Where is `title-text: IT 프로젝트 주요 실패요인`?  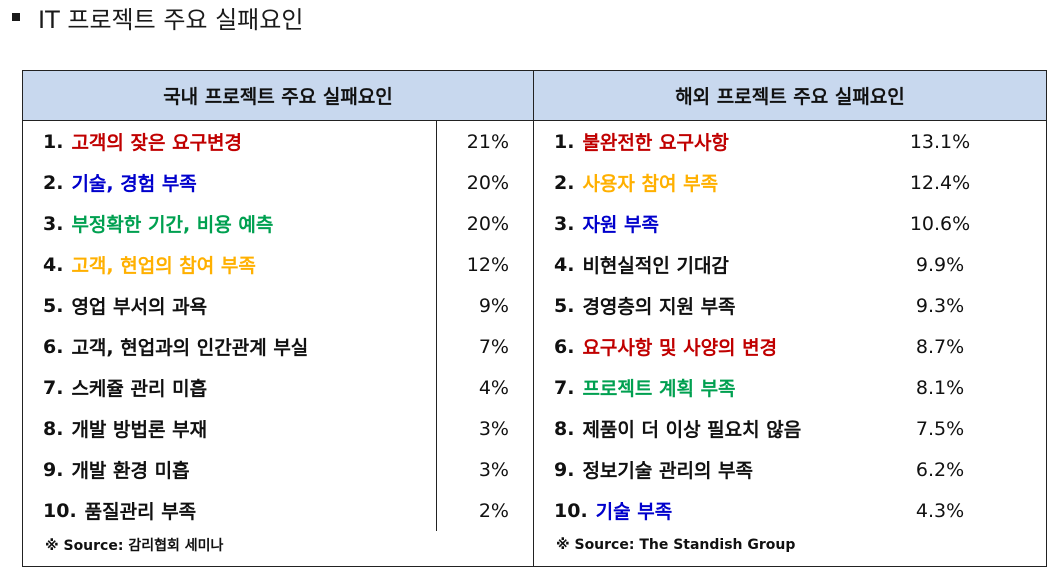
title-text: IT 프로젝트 주요 실패요인 is located at coordinates (171, 19).